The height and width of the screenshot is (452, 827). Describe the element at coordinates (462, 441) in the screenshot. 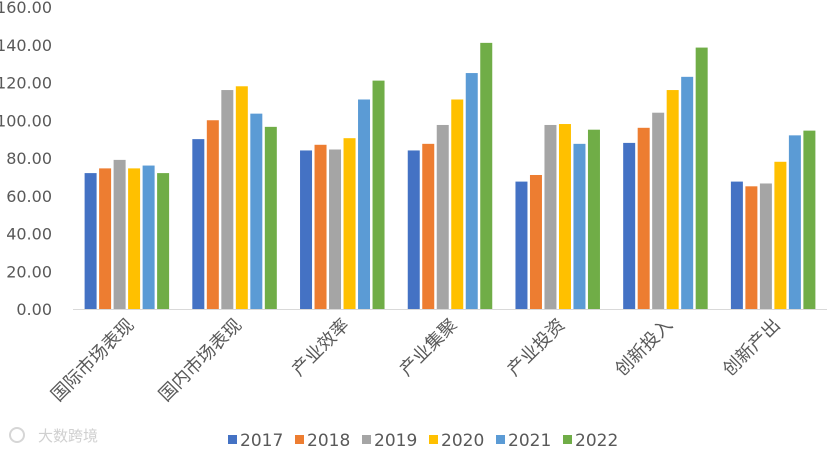

I see `legend-label: 2020` at that location.